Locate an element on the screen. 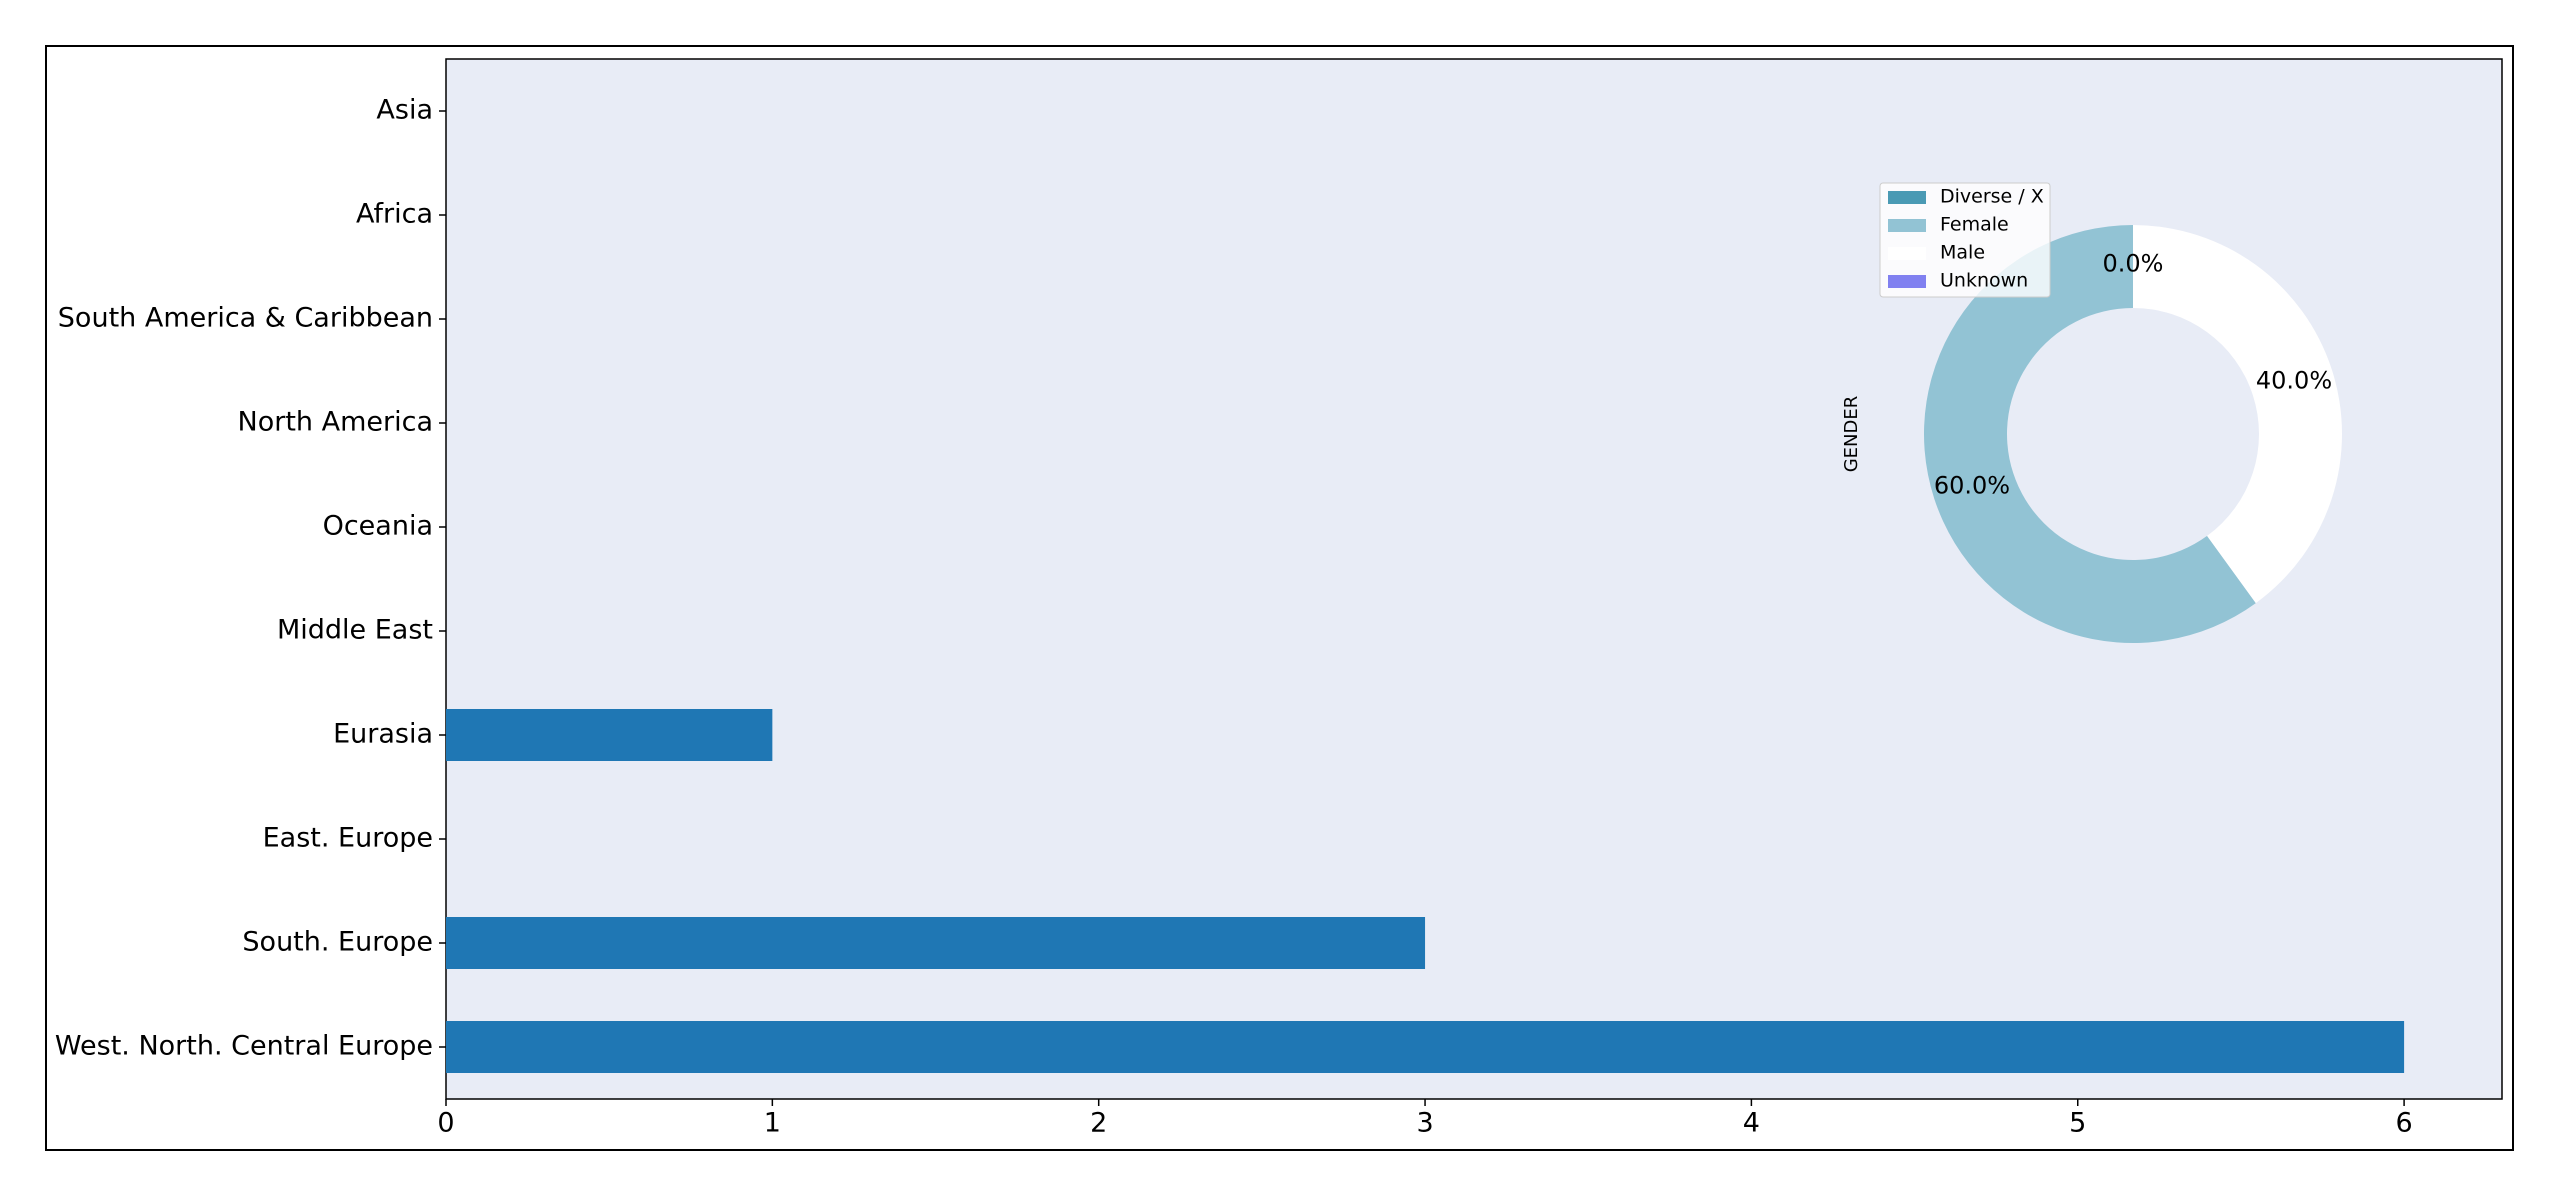  legend-label: Female is located at coordinates (1974, 225).